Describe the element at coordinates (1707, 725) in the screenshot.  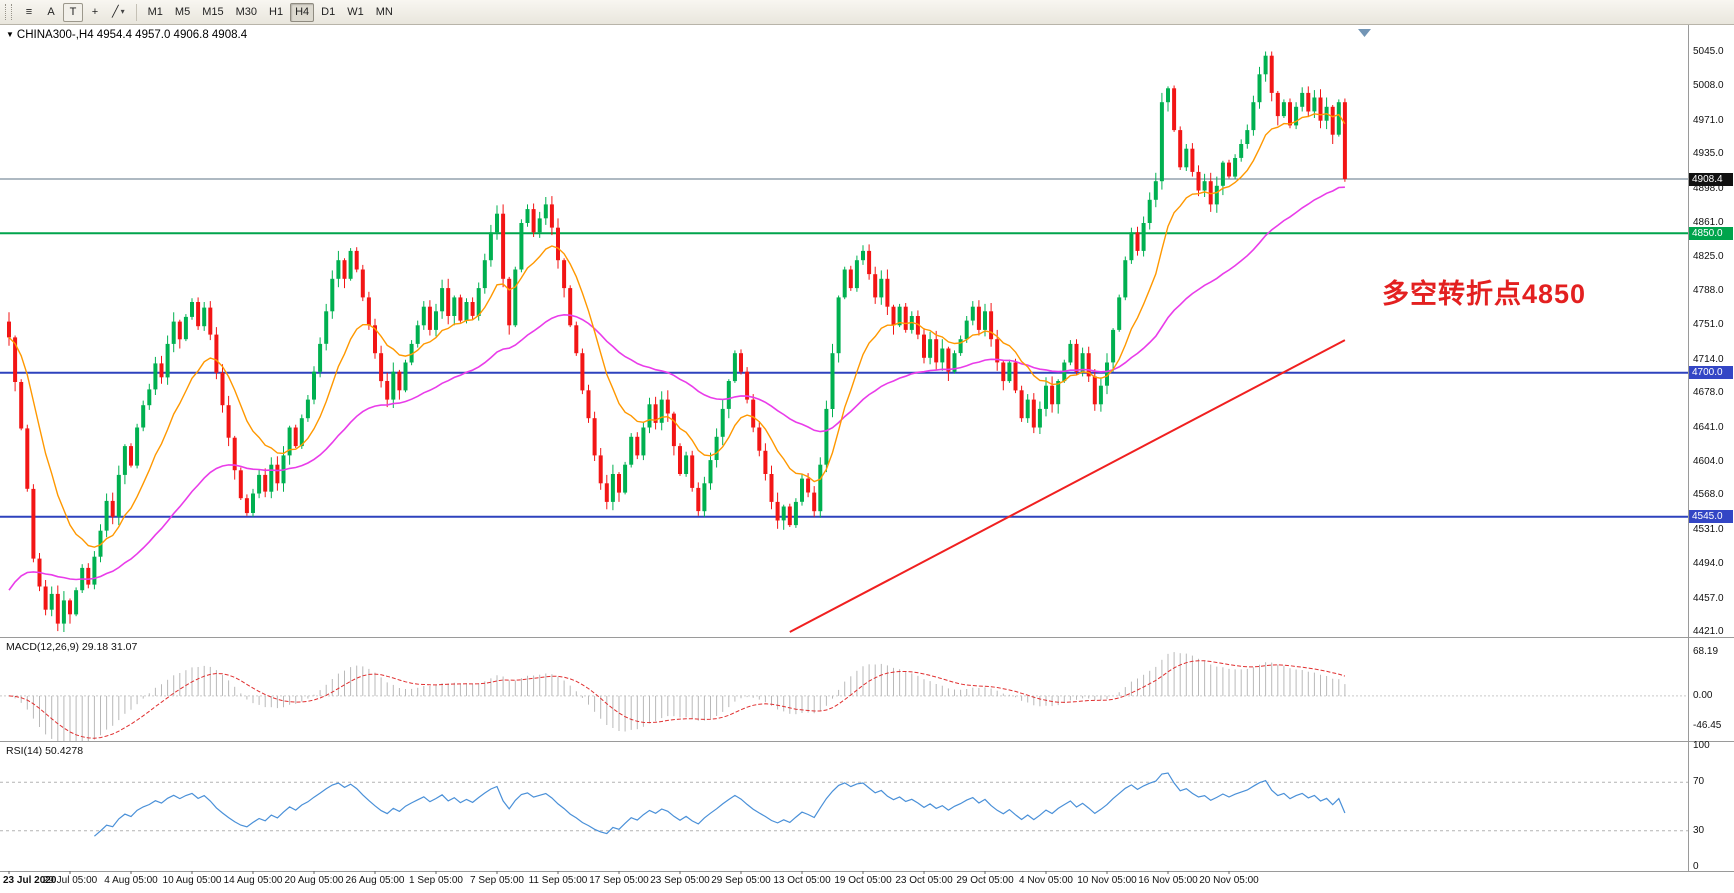
I see `macd-scale-tick: -46.45` at that location.